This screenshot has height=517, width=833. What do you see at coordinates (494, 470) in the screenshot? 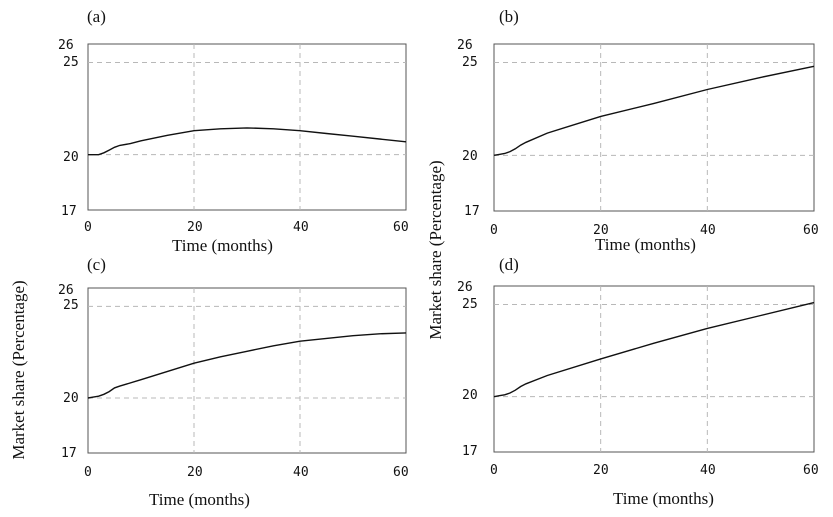
I see `panel-d-xtick-0: 0` at bounding box center [494, 470].